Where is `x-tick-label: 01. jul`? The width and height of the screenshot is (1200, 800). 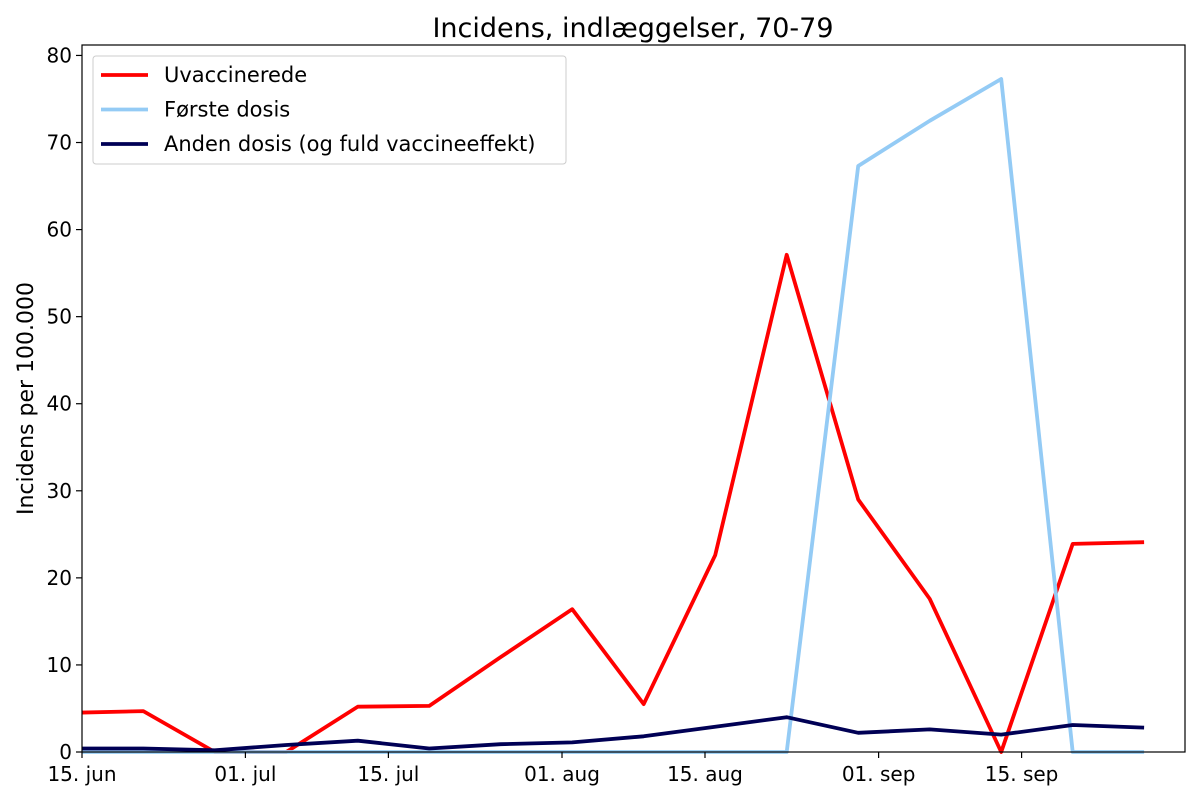 x-tick-label: 01. jul is located at coordinates (245, 774).